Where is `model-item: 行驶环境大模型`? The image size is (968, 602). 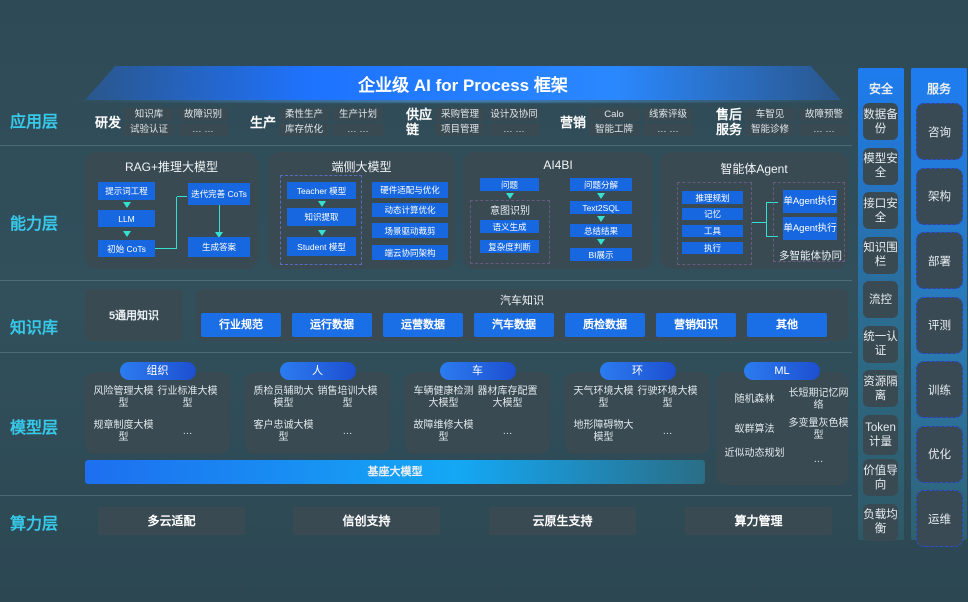 model-item: 行驶环境大模型 is located at coordinates (667, 397).